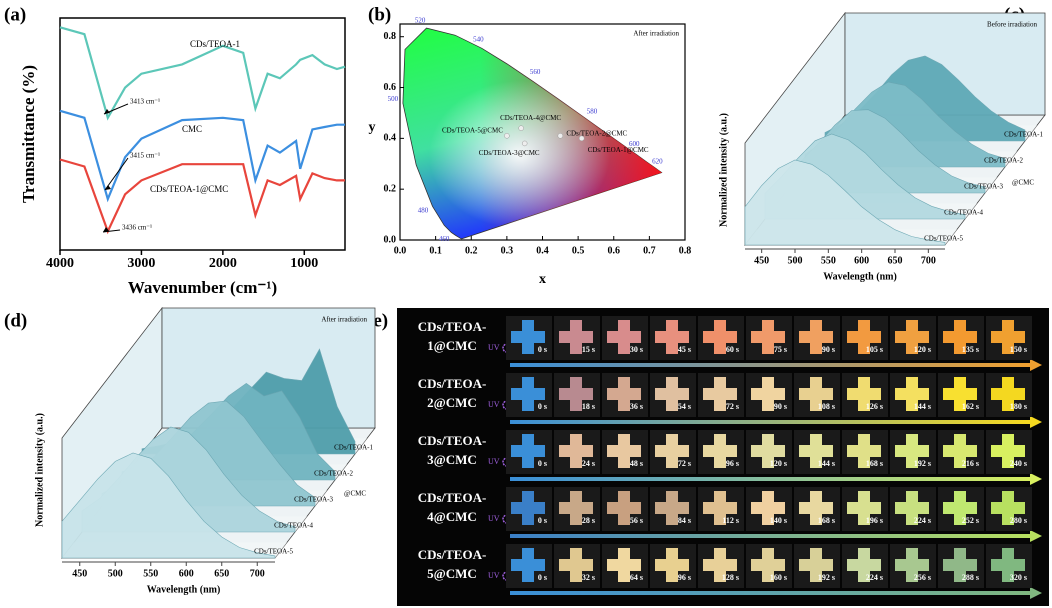  Describe the element at coordinates (494, 461) in the screenshot. I see `uv-label: UV` at that location.